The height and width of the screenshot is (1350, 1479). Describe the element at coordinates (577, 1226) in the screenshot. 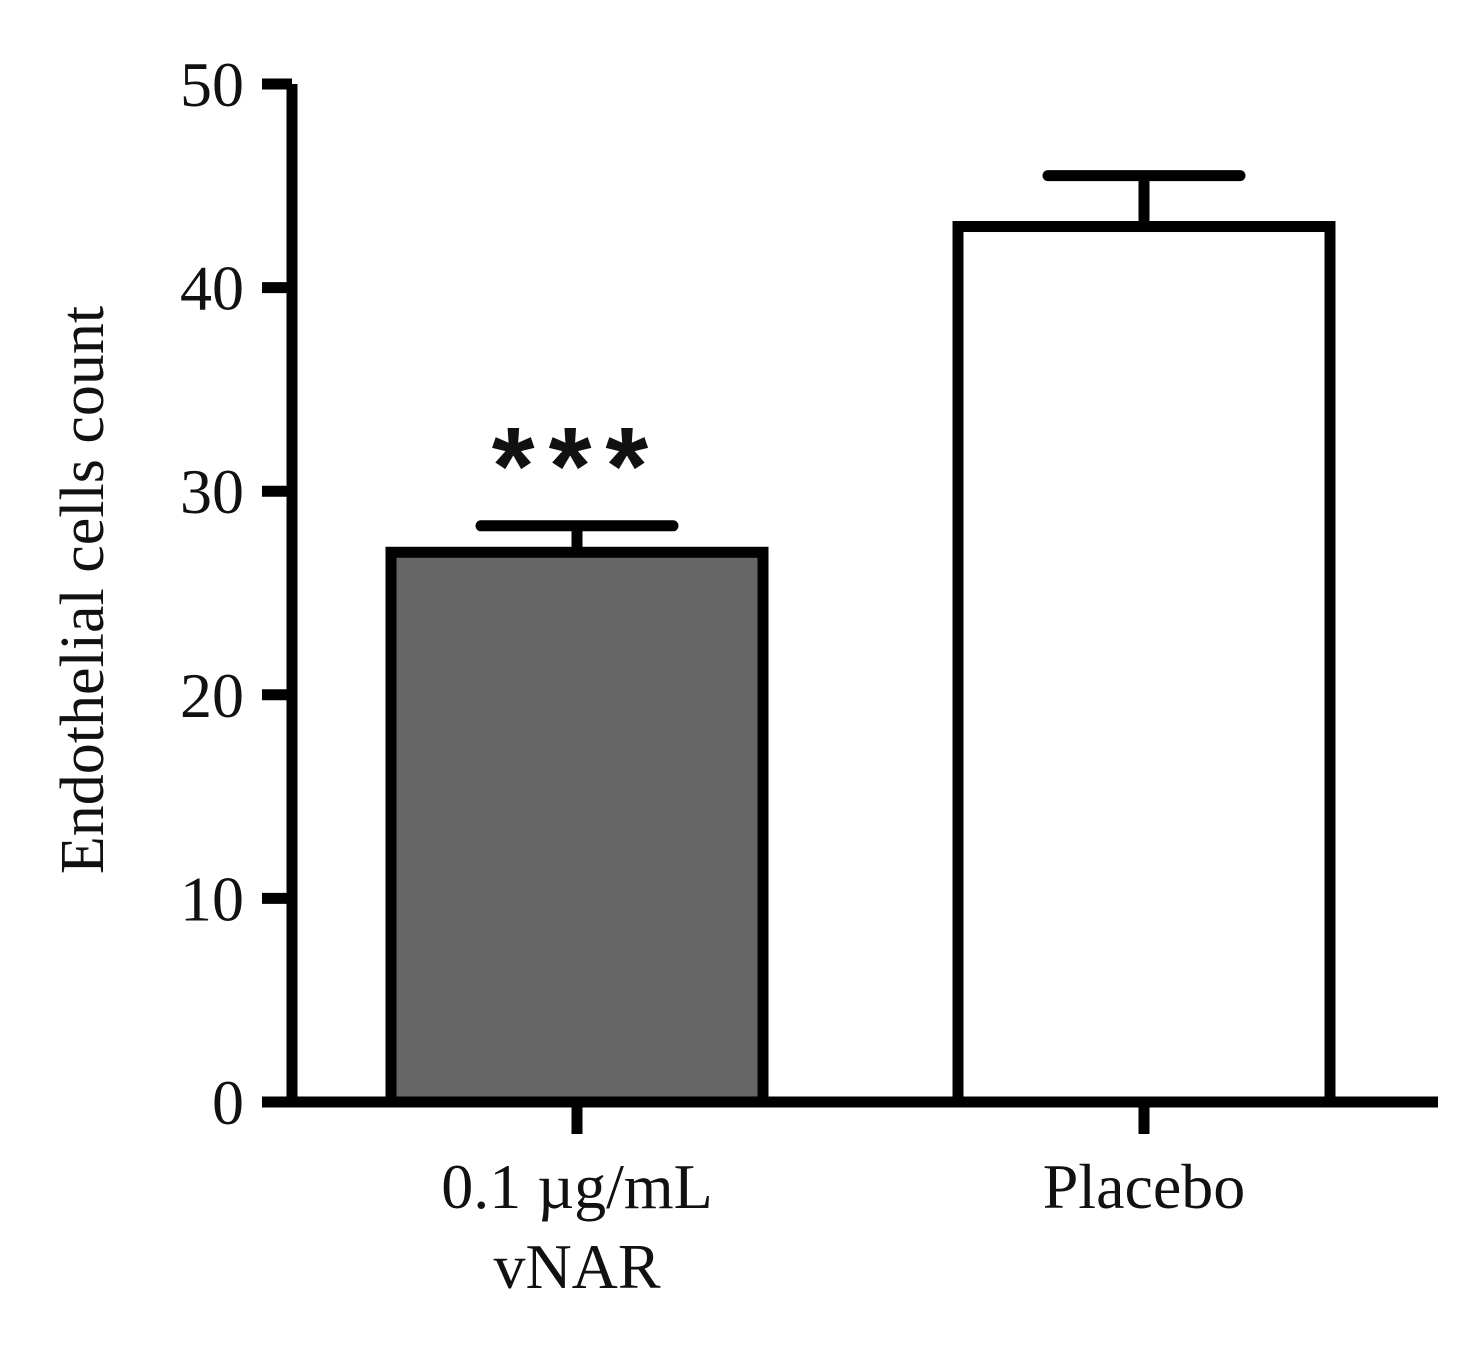

I see `x-tick-label-0: 0.1 µg/mL vNAR` at that location.